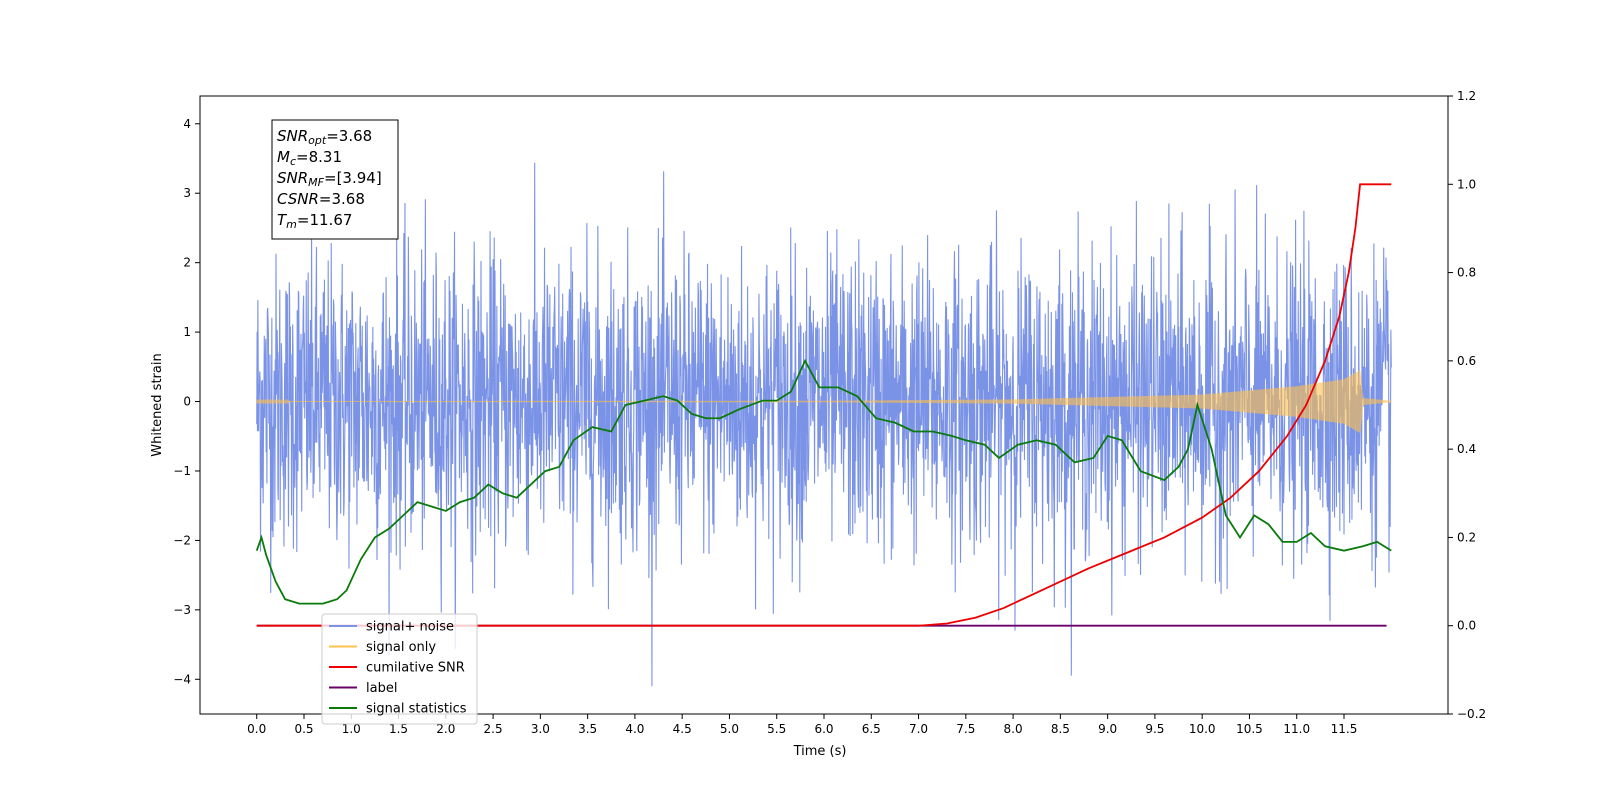  Describe the element at coordinates (871, 729) in the screenshot. I see `x-tick-label: 6.5` at that location.